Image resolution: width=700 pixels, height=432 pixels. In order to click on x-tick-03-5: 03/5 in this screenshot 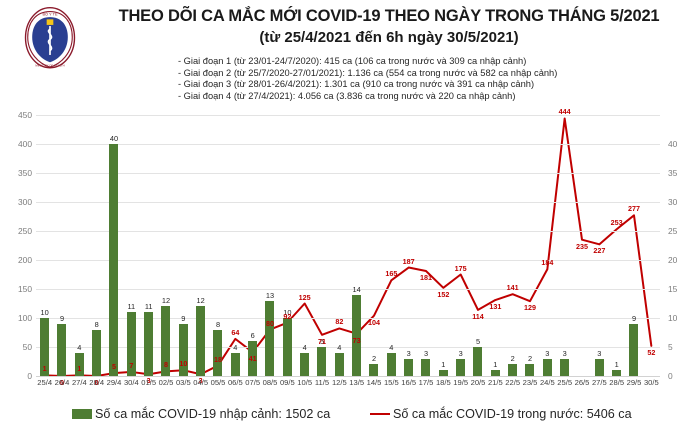, I will do `click(183, 382)`.